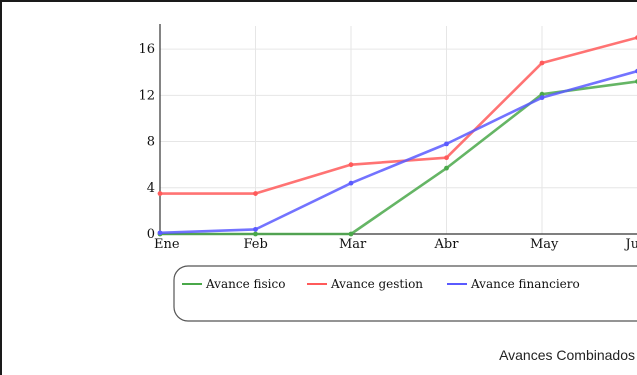 The width and height of the screenshot is (637, 375). What do you see at coordinates (544, 244) in the screenshot?
I see `x-tick-label: May` at bounding box center [544, 244].